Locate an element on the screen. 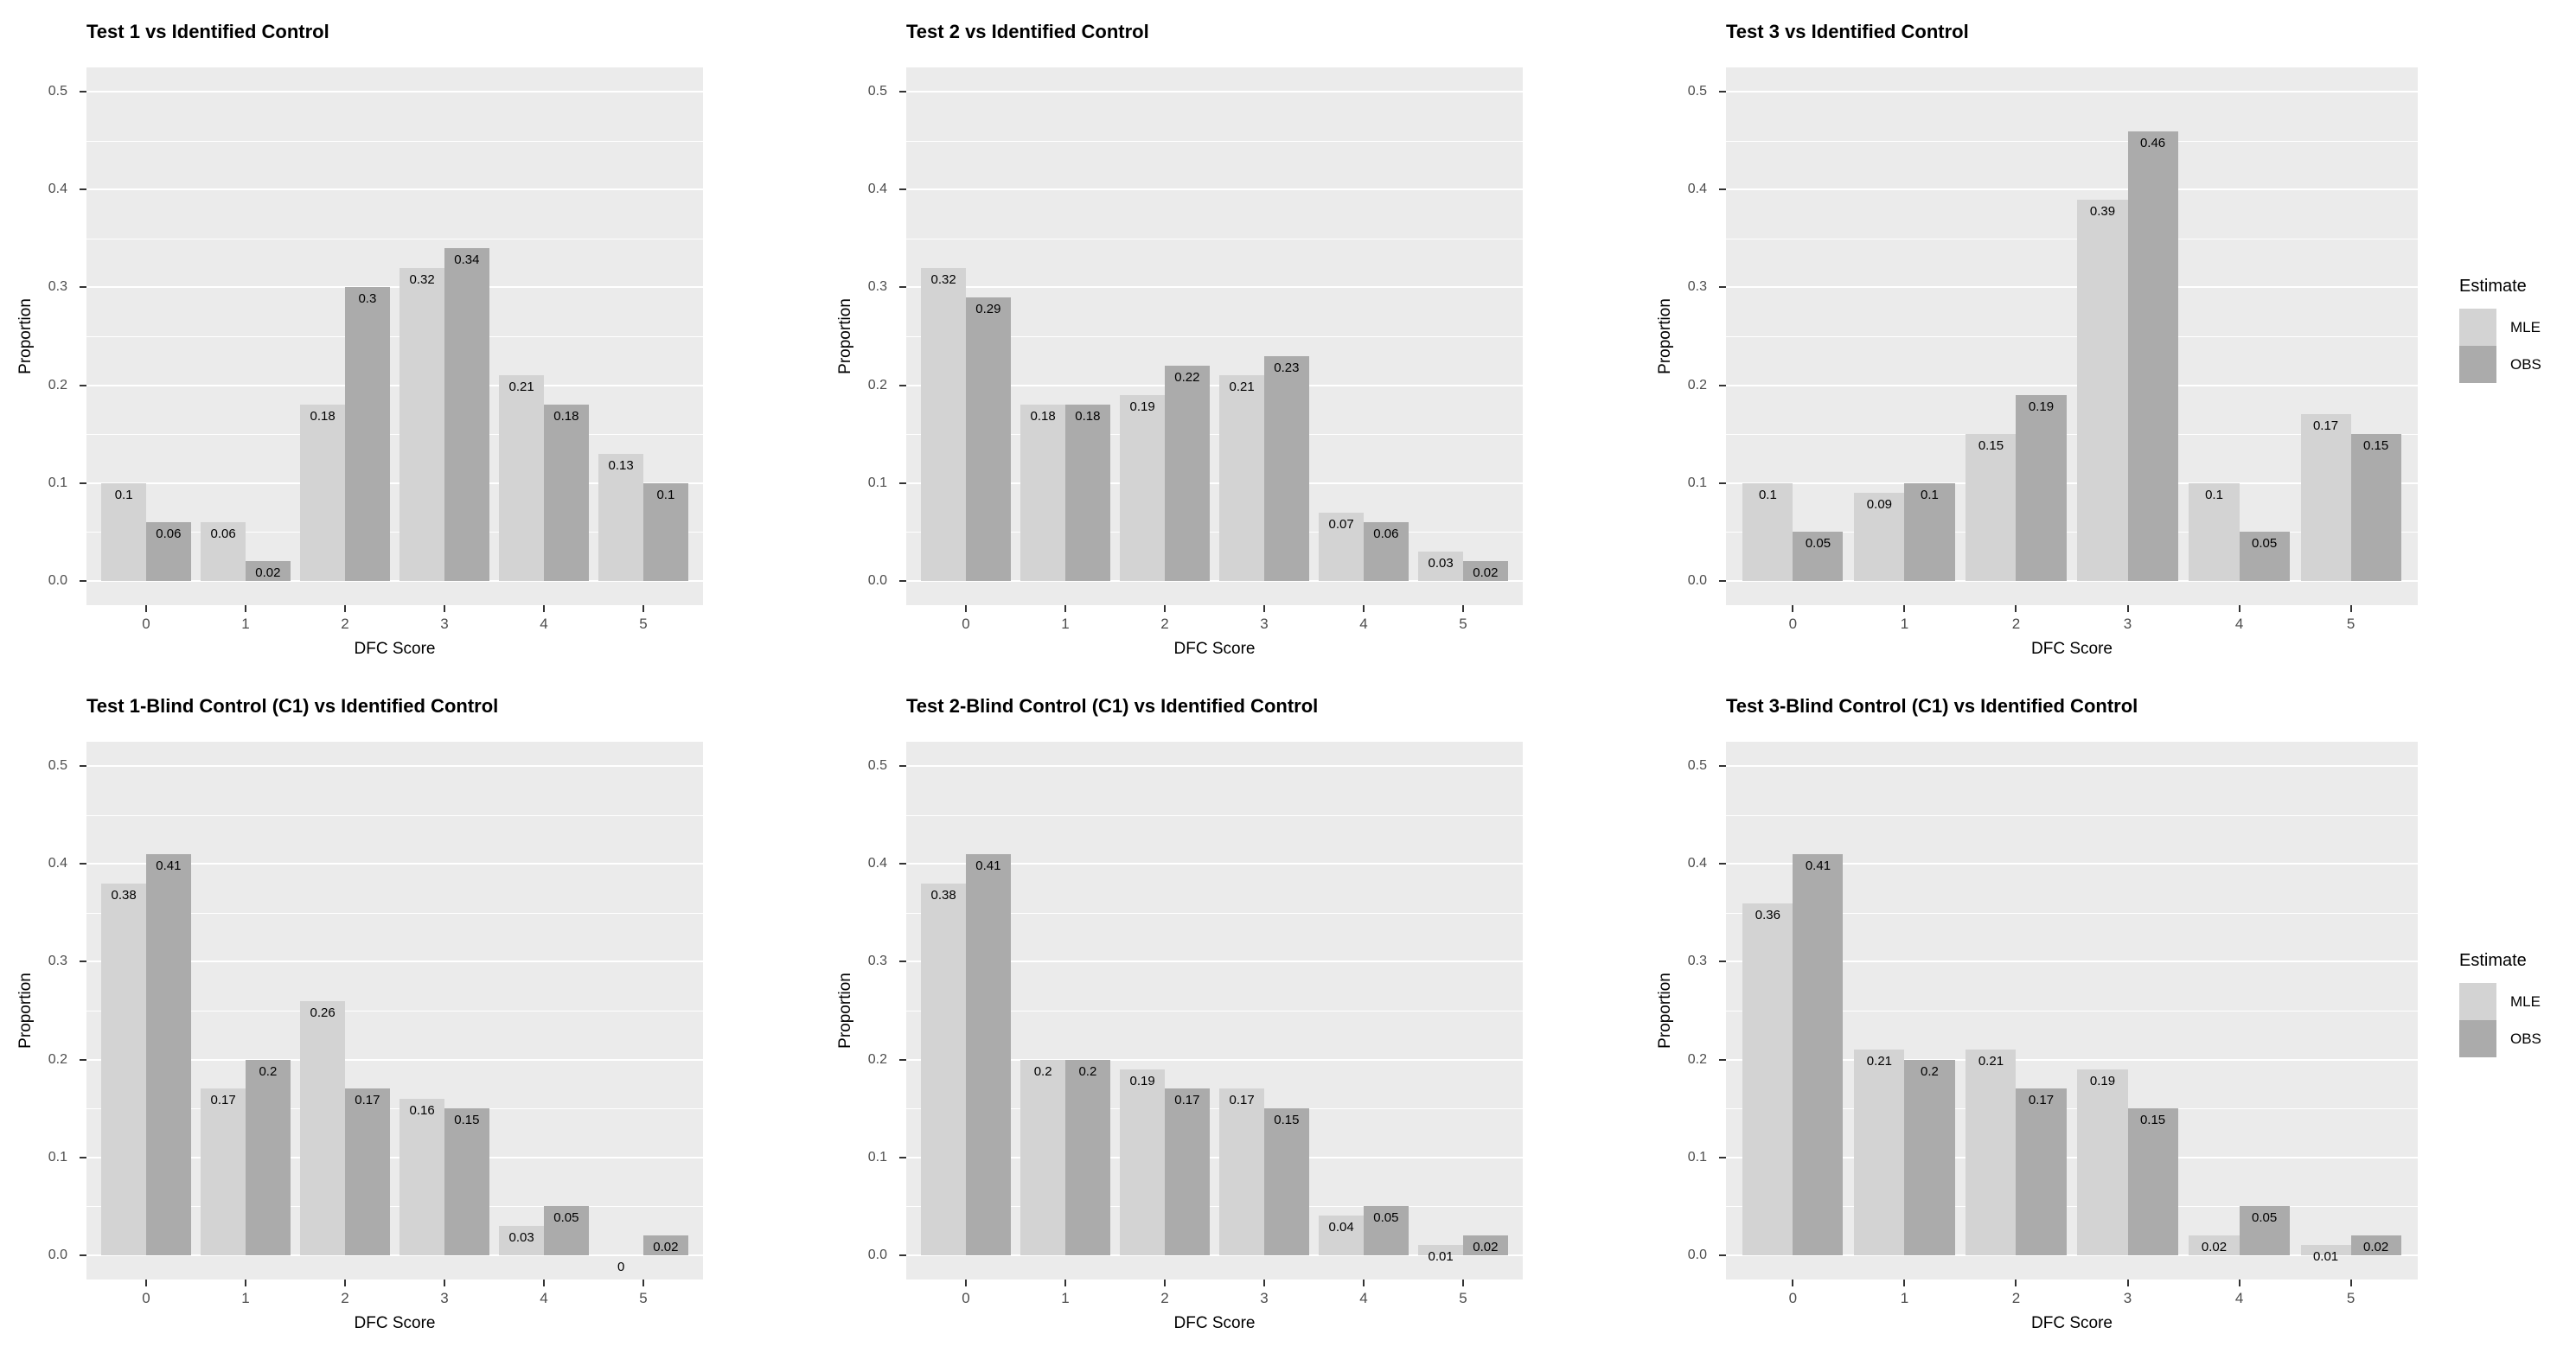 This screenshot has width=2576, height=1353. bar-value-label: 0.03 is located at coordinates (521, 1237).